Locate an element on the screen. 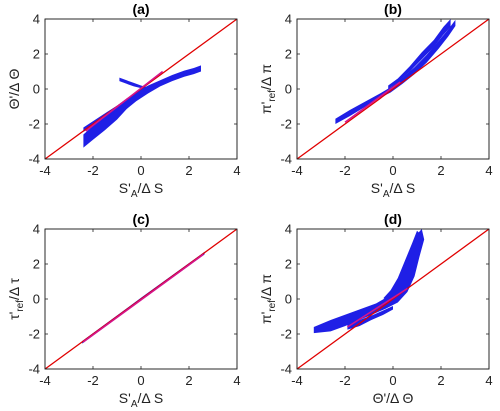 Image resolution: width=500 pixels, height=411 pixels. x-axis-label-base: Θ'/Δ Θ is located at coordinates (393, 398).